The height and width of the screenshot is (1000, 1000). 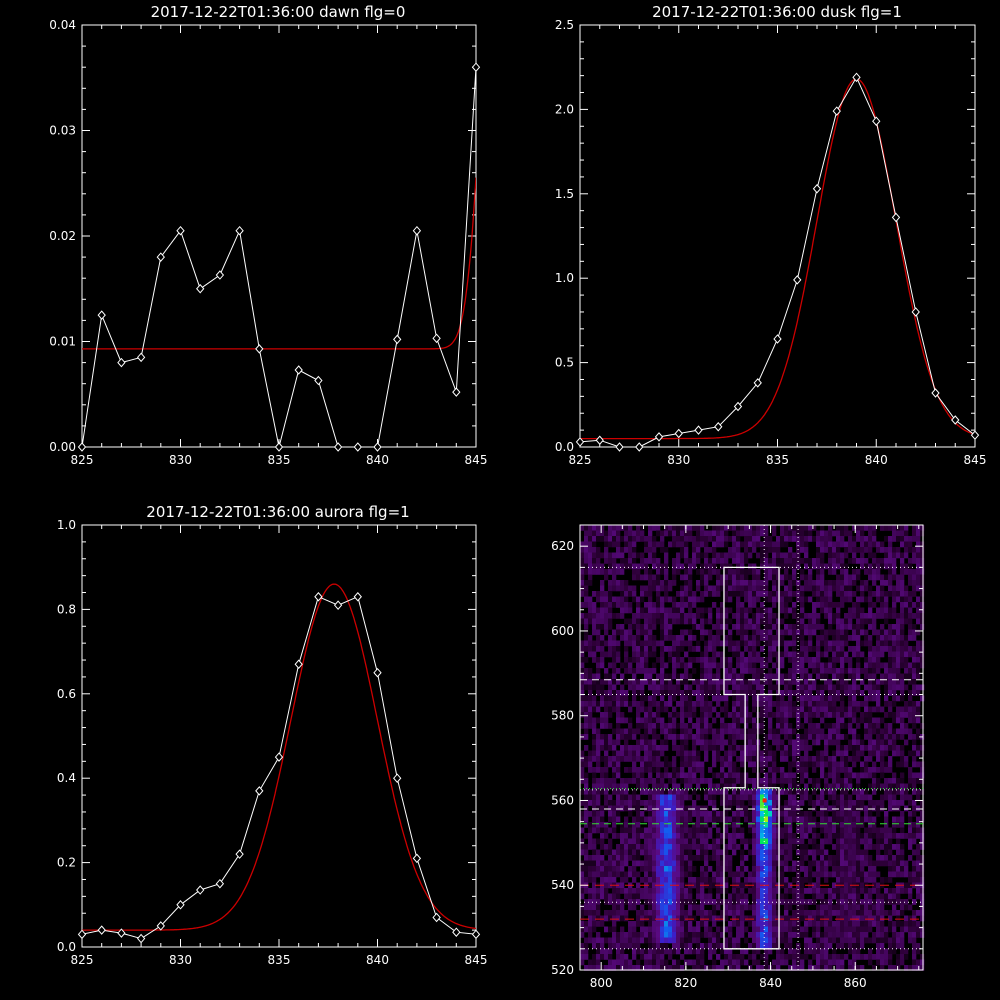 I want to click on y-tick-label: 560, so click(x=562, y=800).